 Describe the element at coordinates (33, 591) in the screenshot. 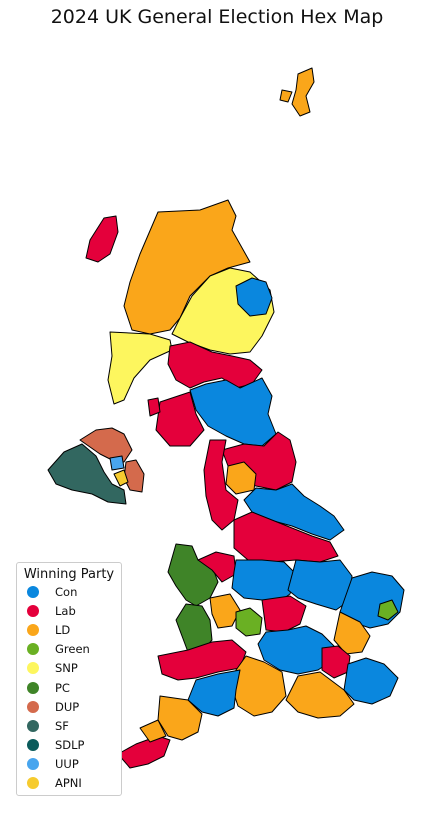

I see `legend-swatch-con` at that location.